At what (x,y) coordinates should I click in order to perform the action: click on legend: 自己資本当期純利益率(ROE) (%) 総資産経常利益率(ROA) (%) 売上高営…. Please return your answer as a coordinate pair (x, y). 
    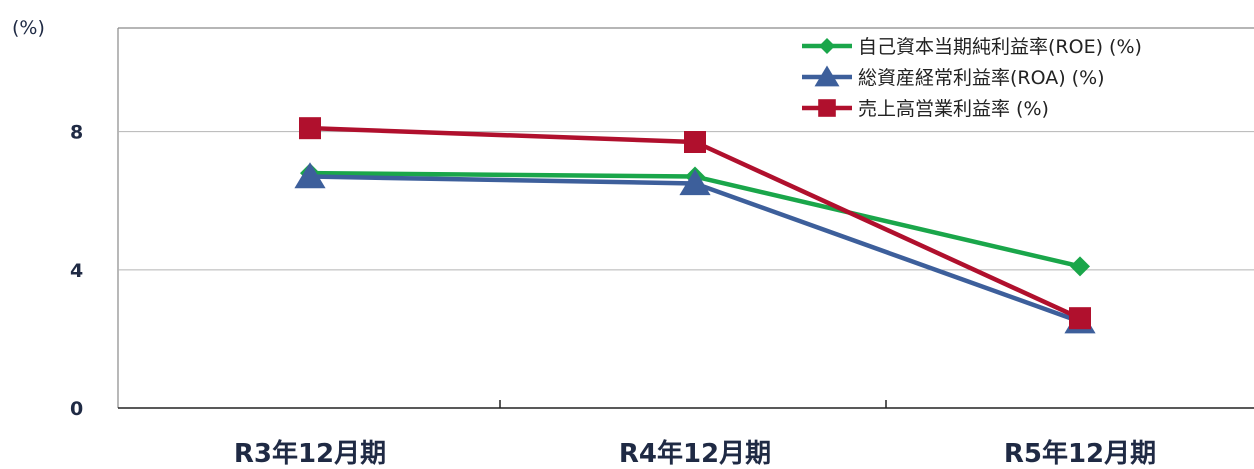
    Looking at the image, I should click on (972, 78).